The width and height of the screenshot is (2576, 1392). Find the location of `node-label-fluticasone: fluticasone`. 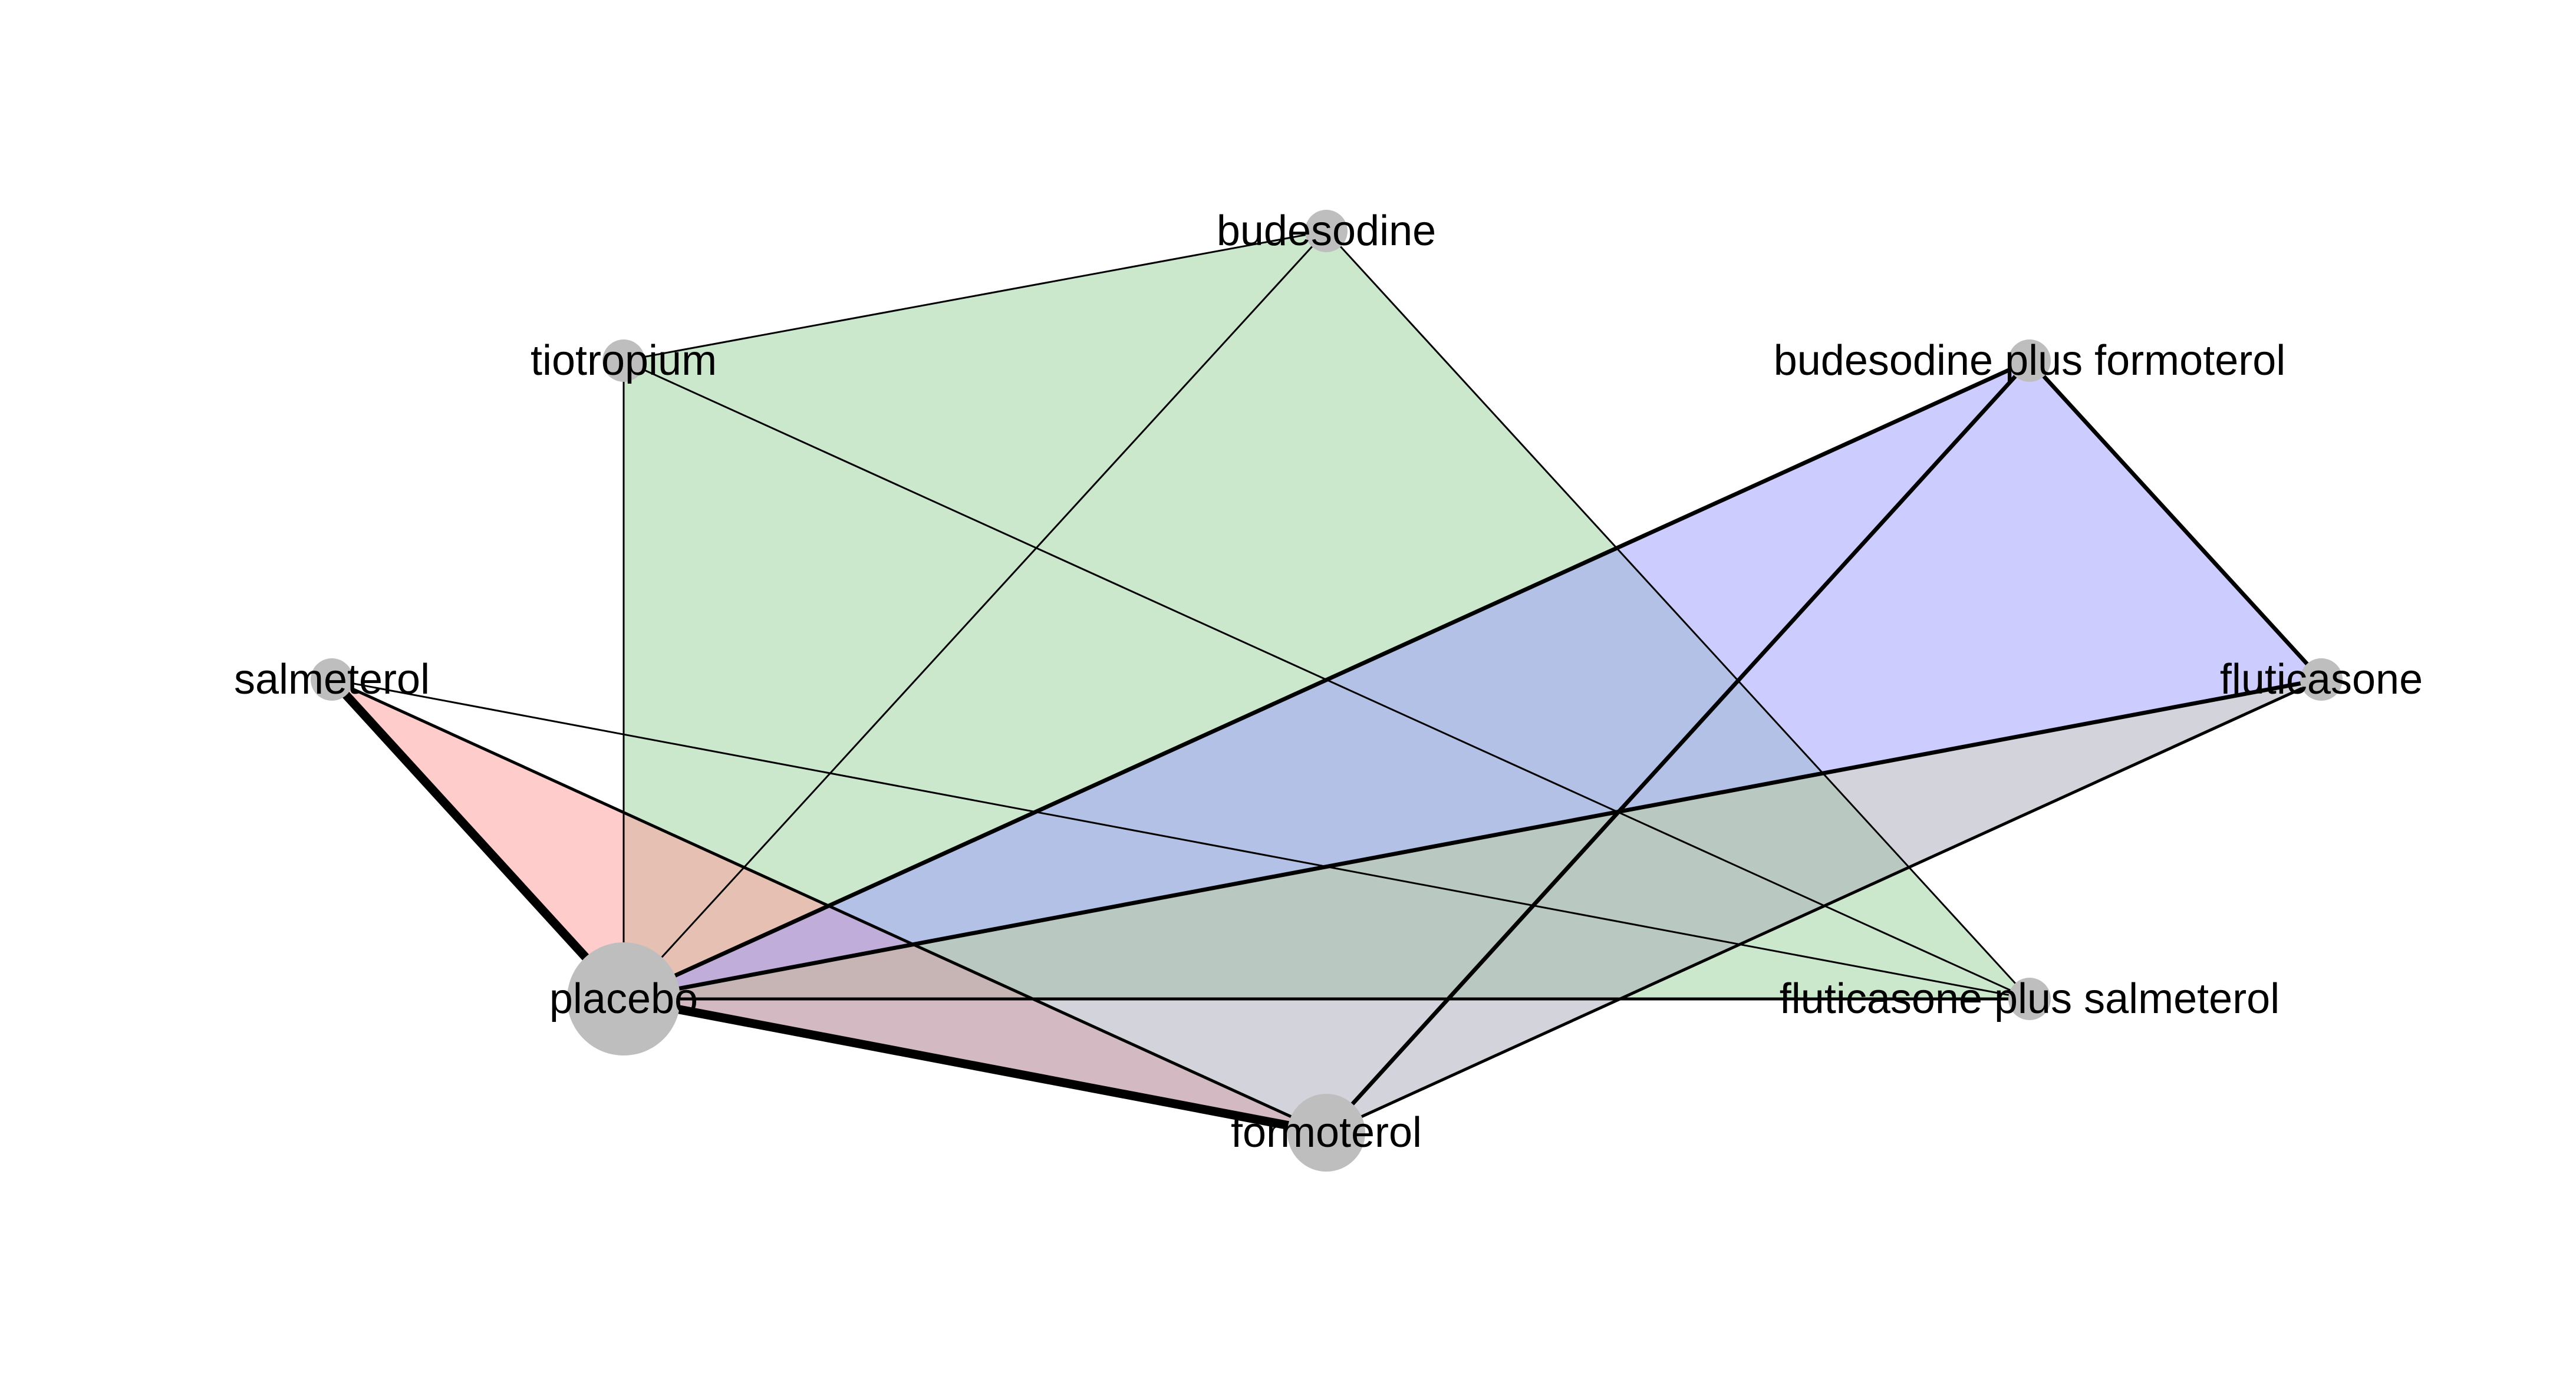

node-label-fluticasone: fluticasone is located at coordinates (2321, 679).